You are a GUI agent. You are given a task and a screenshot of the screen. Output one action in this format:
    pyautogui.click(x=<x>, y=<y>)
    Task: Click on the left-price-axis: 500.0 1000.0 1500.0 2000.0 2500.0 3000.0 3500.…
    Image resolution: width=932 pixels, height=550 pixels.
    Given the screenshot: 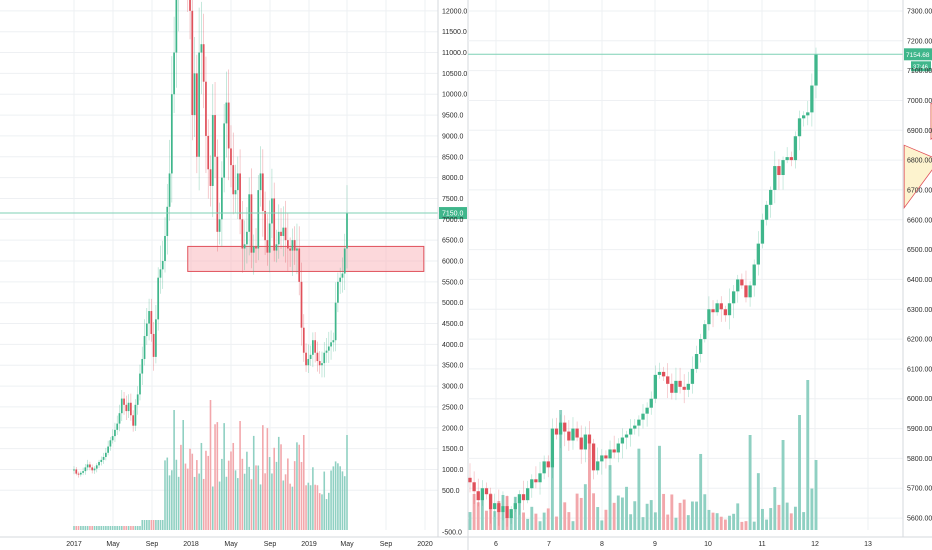 What is the action you would take?
    pyautogui.click(x=452, y=268)
    